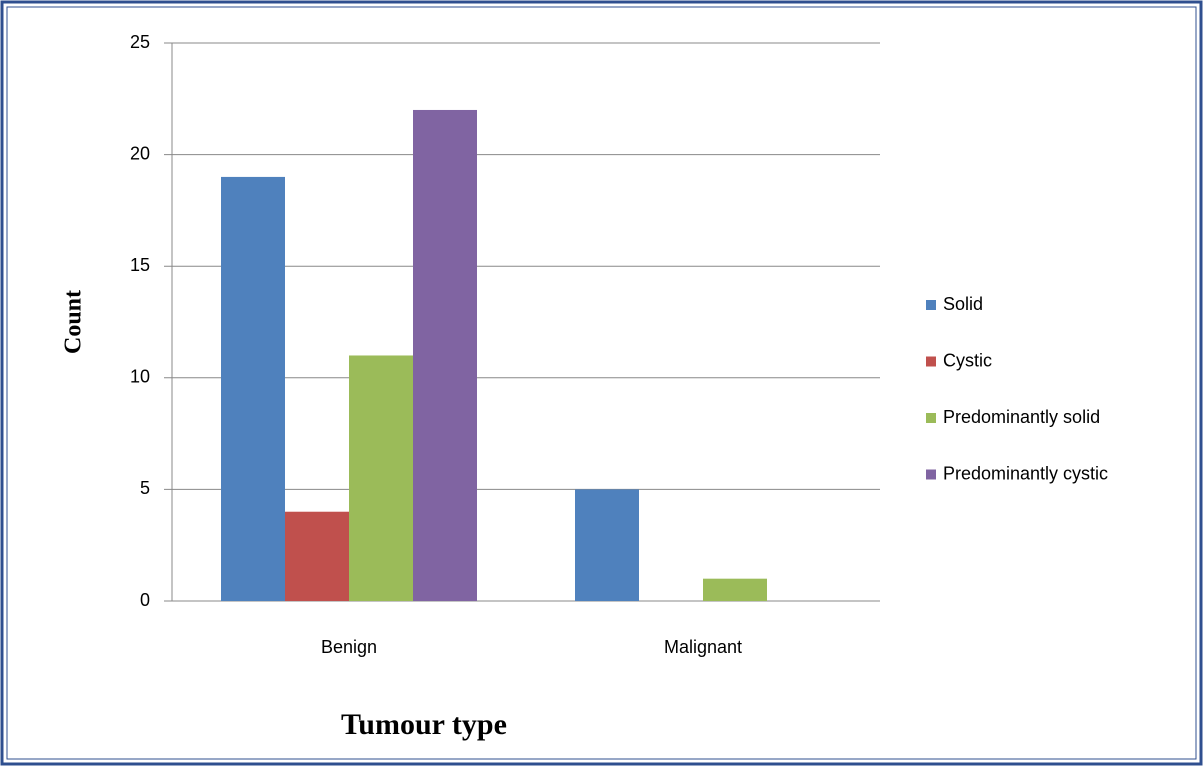 This screenshot has height=766, width=1203. What do you see at coordinates (140, 153) in the screenshot?
I see `y-tick-label: 20` at bounding box center [140, 153].